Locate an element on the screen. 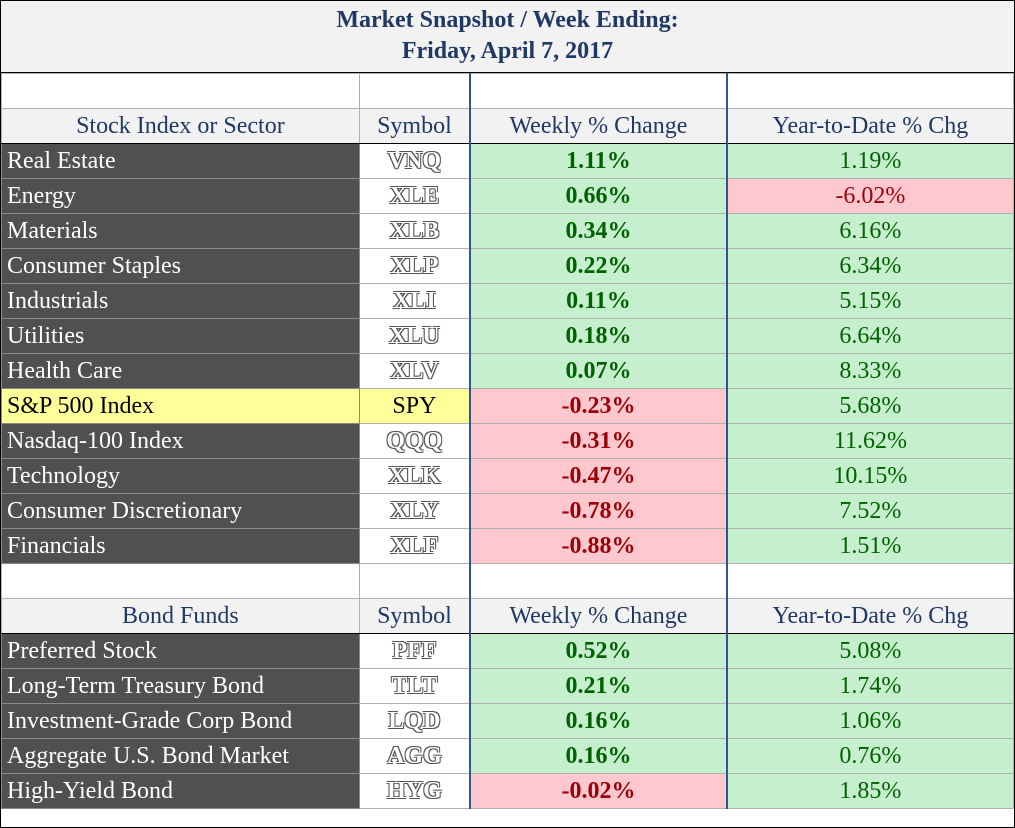  row-symbol: XLF is located at coordinates (414, 546).